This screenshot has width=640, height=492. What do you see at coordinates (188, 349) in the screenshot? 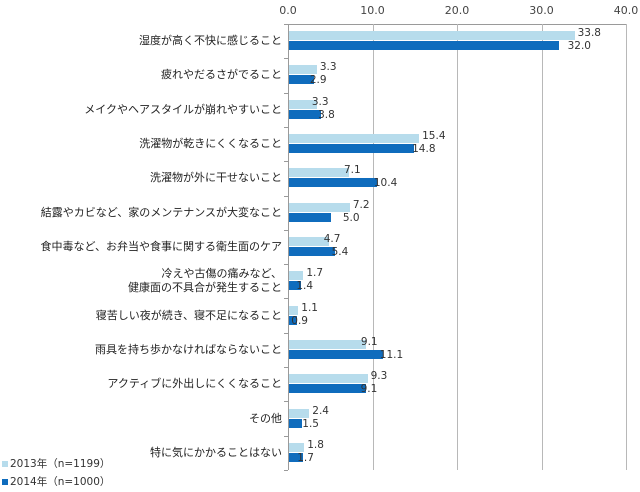
I see `category-label: 雨具を持ち歩かなければならないこと` at bounding box center [188, 349].